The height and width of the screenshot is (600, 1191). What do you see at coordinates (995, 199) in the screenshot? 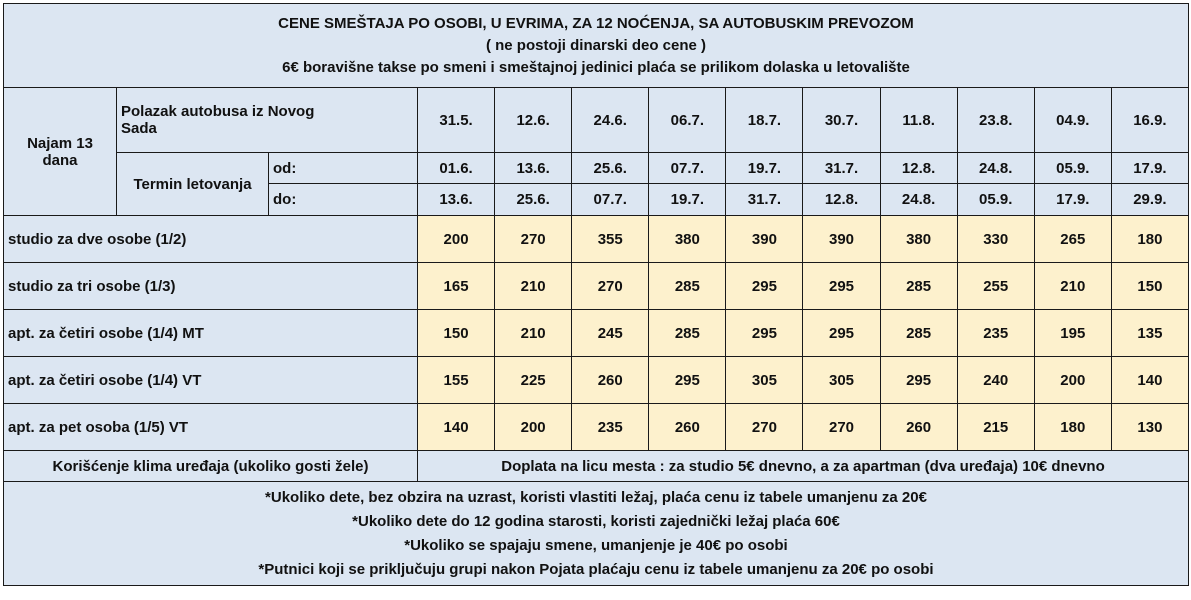
I see `to-date: 05.9.` at bounding box center [995, 199].